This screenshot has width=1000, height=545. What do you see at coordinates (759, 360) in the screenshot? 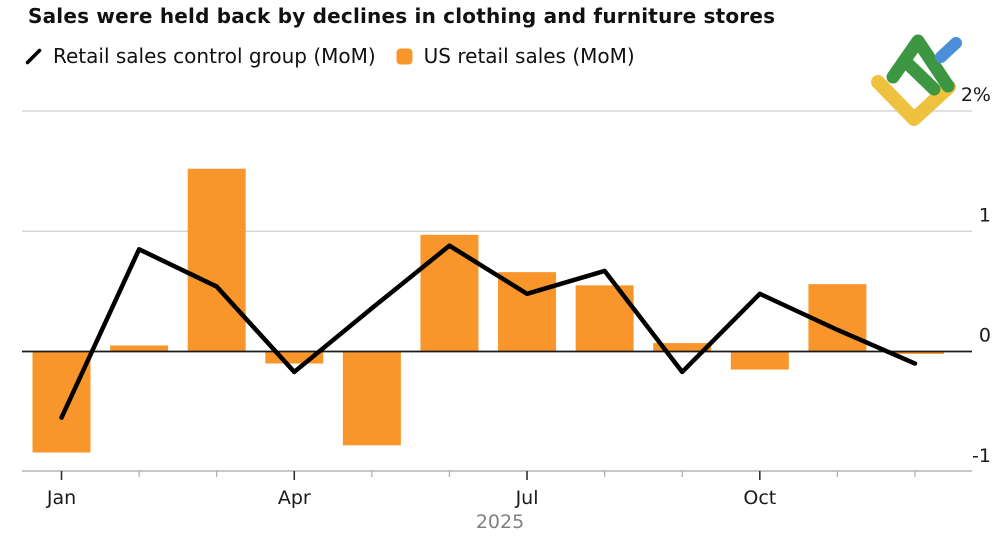
I see `bar-Oct` at bounding box center [759, 360].